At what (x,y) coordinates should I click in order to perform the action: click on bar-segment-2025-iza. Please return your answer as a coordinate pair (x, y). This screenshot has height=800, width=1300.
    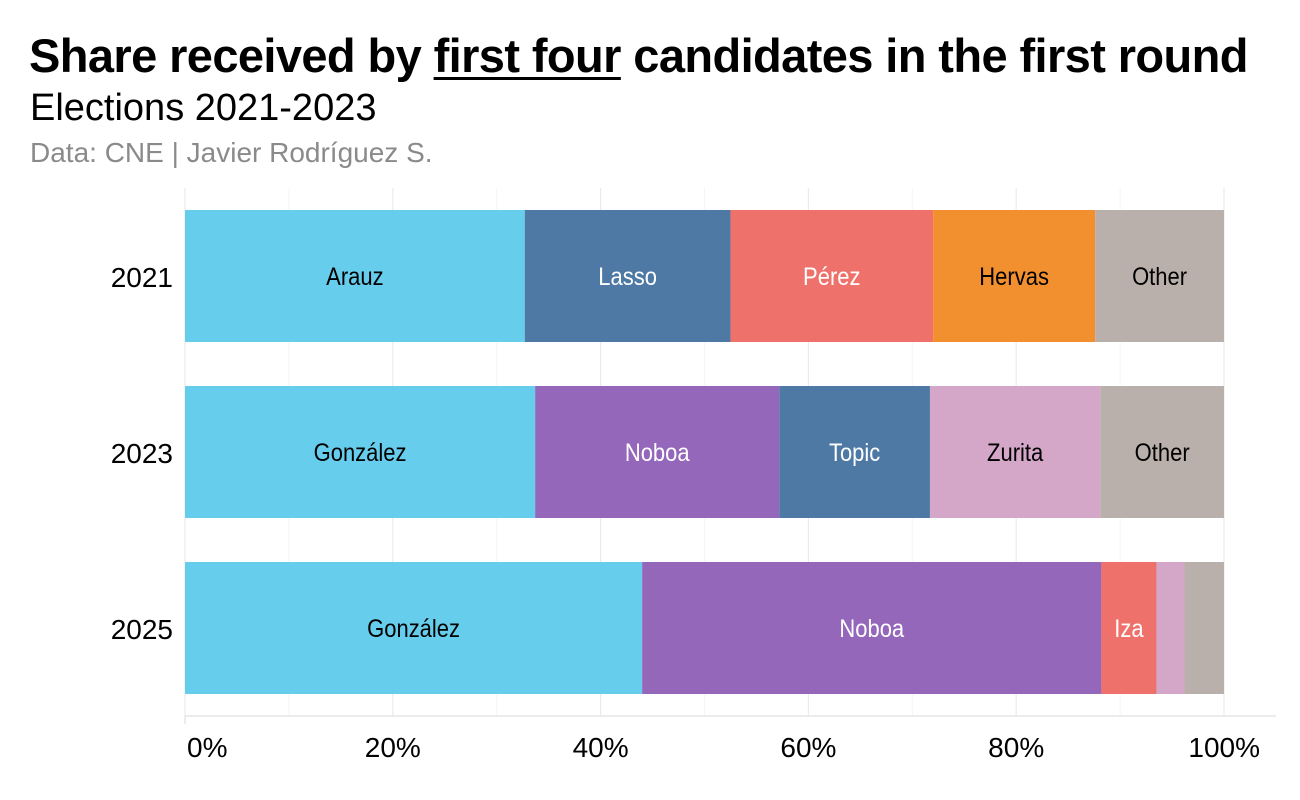
    Looking at the image, I should click on (1129, 628).